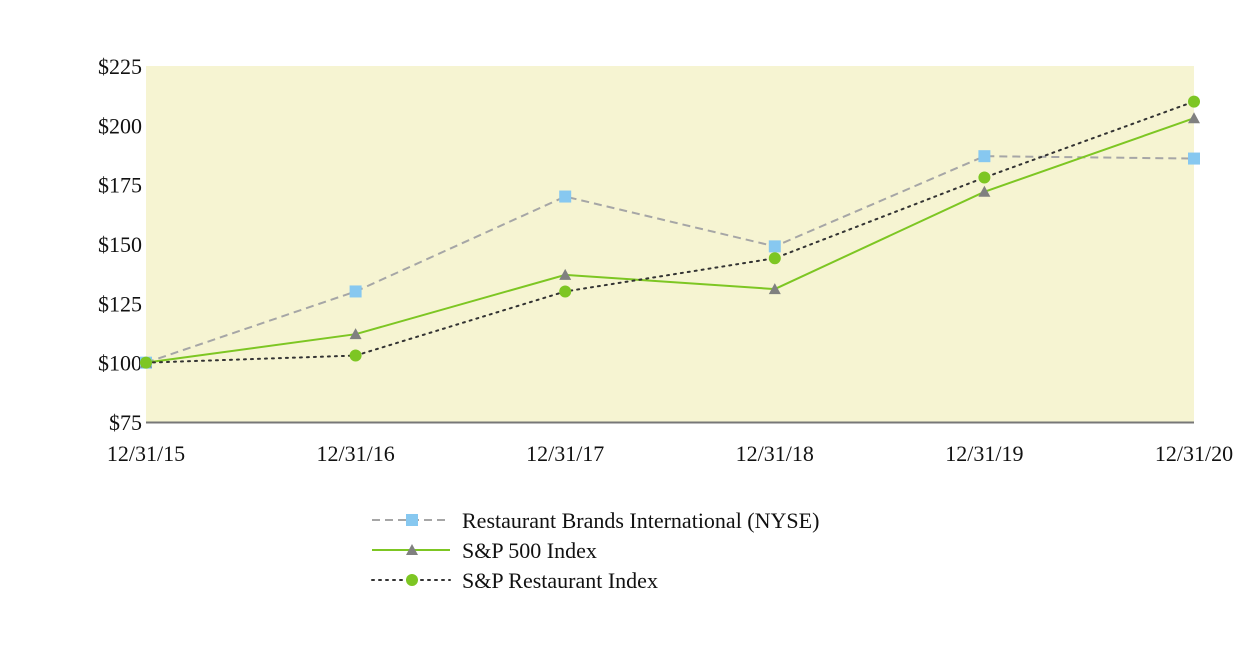 This screenshot has width=1258, height=666. I want to click on x-tick-label: 12/31/16, so click(355, 453).